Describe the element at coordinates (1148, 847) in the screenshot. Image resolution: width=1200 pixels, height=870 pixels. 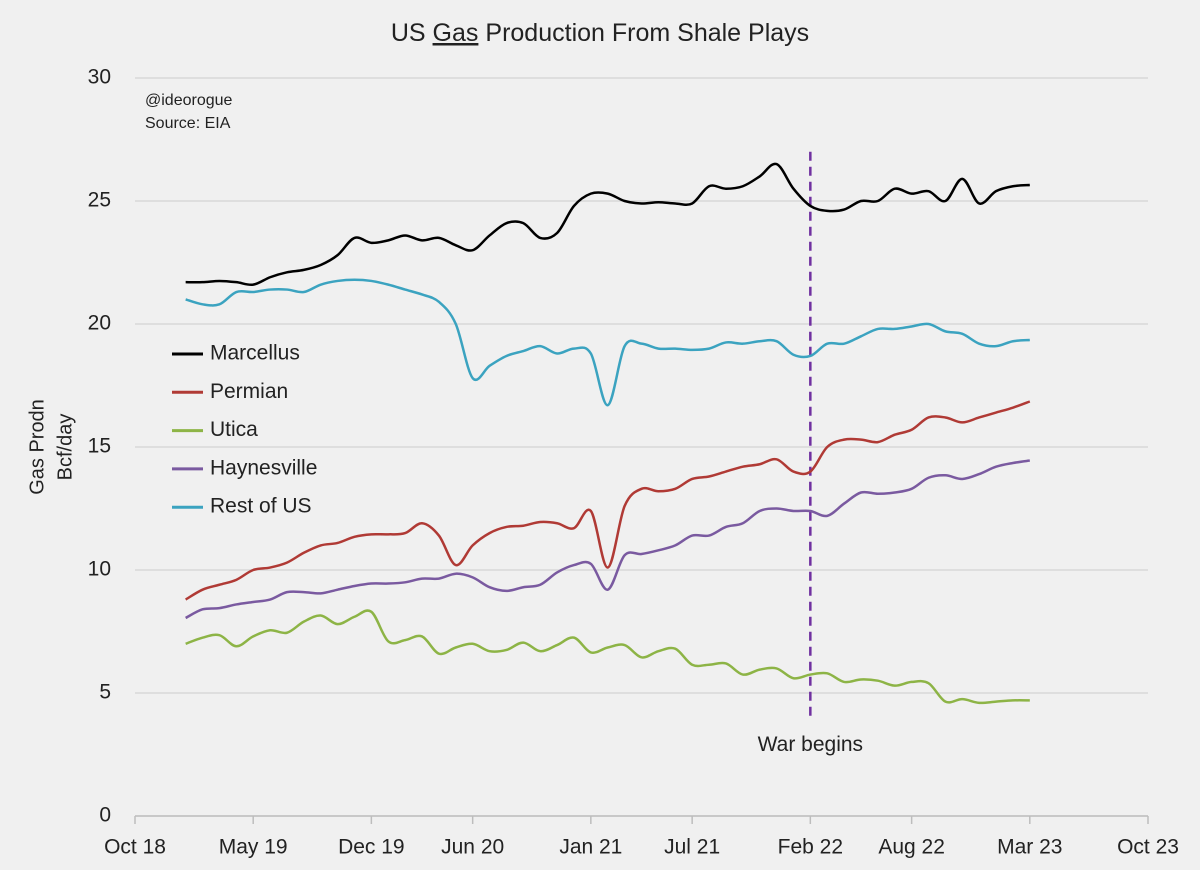
I see `x-tick-label: Oct 23` at that location.